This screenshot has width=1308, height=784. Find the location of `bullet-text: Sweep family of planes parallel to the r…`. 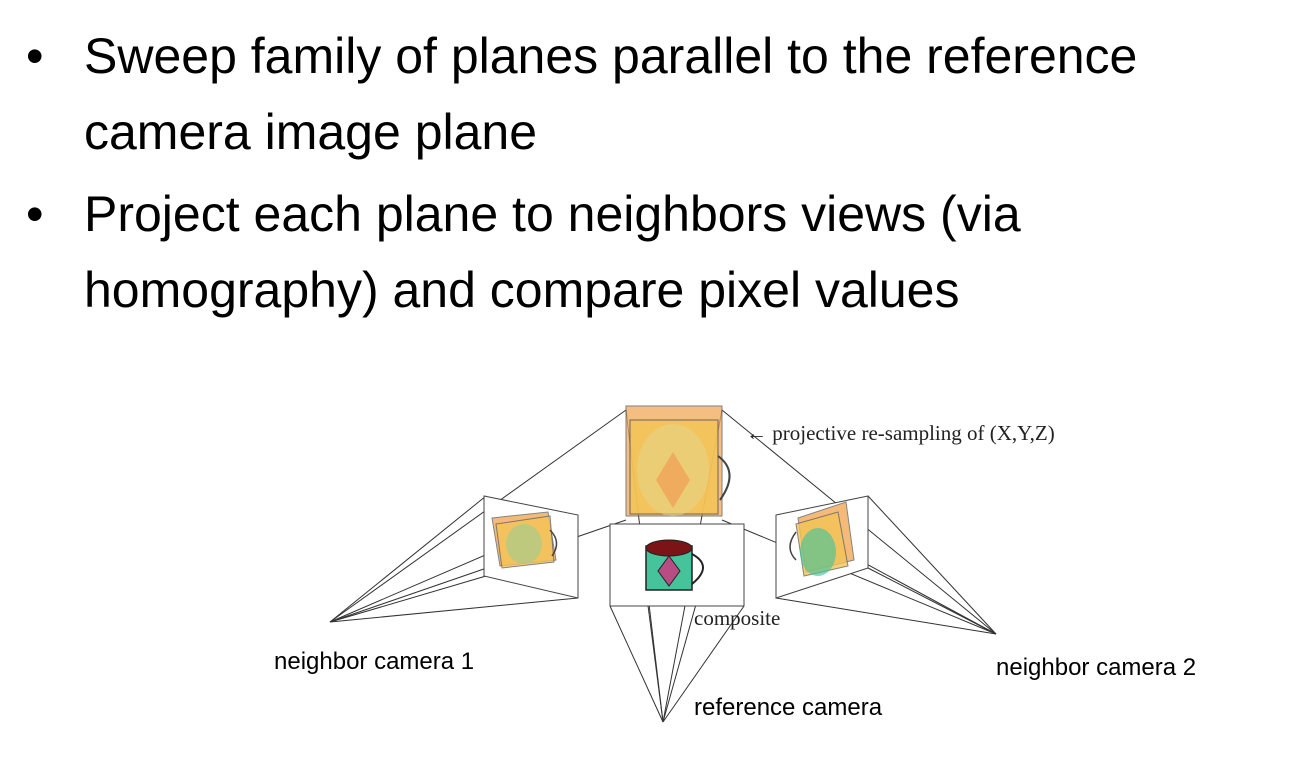

bullet-text: Sweep family of planes parallel to the r… is located at coordinates (611, 94).